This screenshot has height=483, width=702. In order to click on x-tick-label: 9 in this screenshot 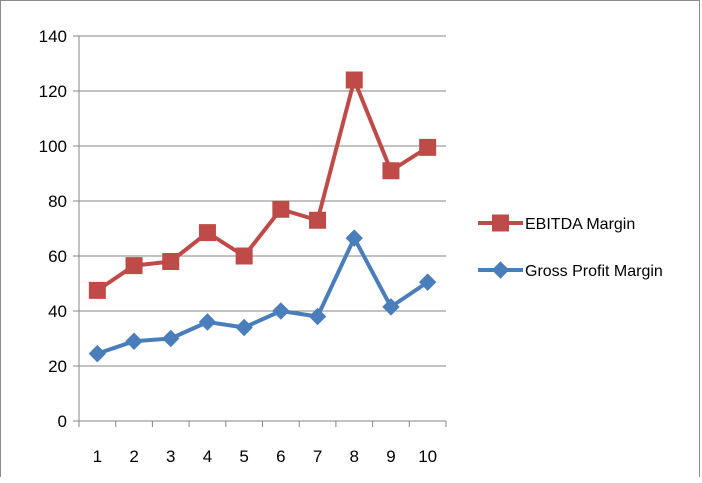, I will do `click(390, 456)`.